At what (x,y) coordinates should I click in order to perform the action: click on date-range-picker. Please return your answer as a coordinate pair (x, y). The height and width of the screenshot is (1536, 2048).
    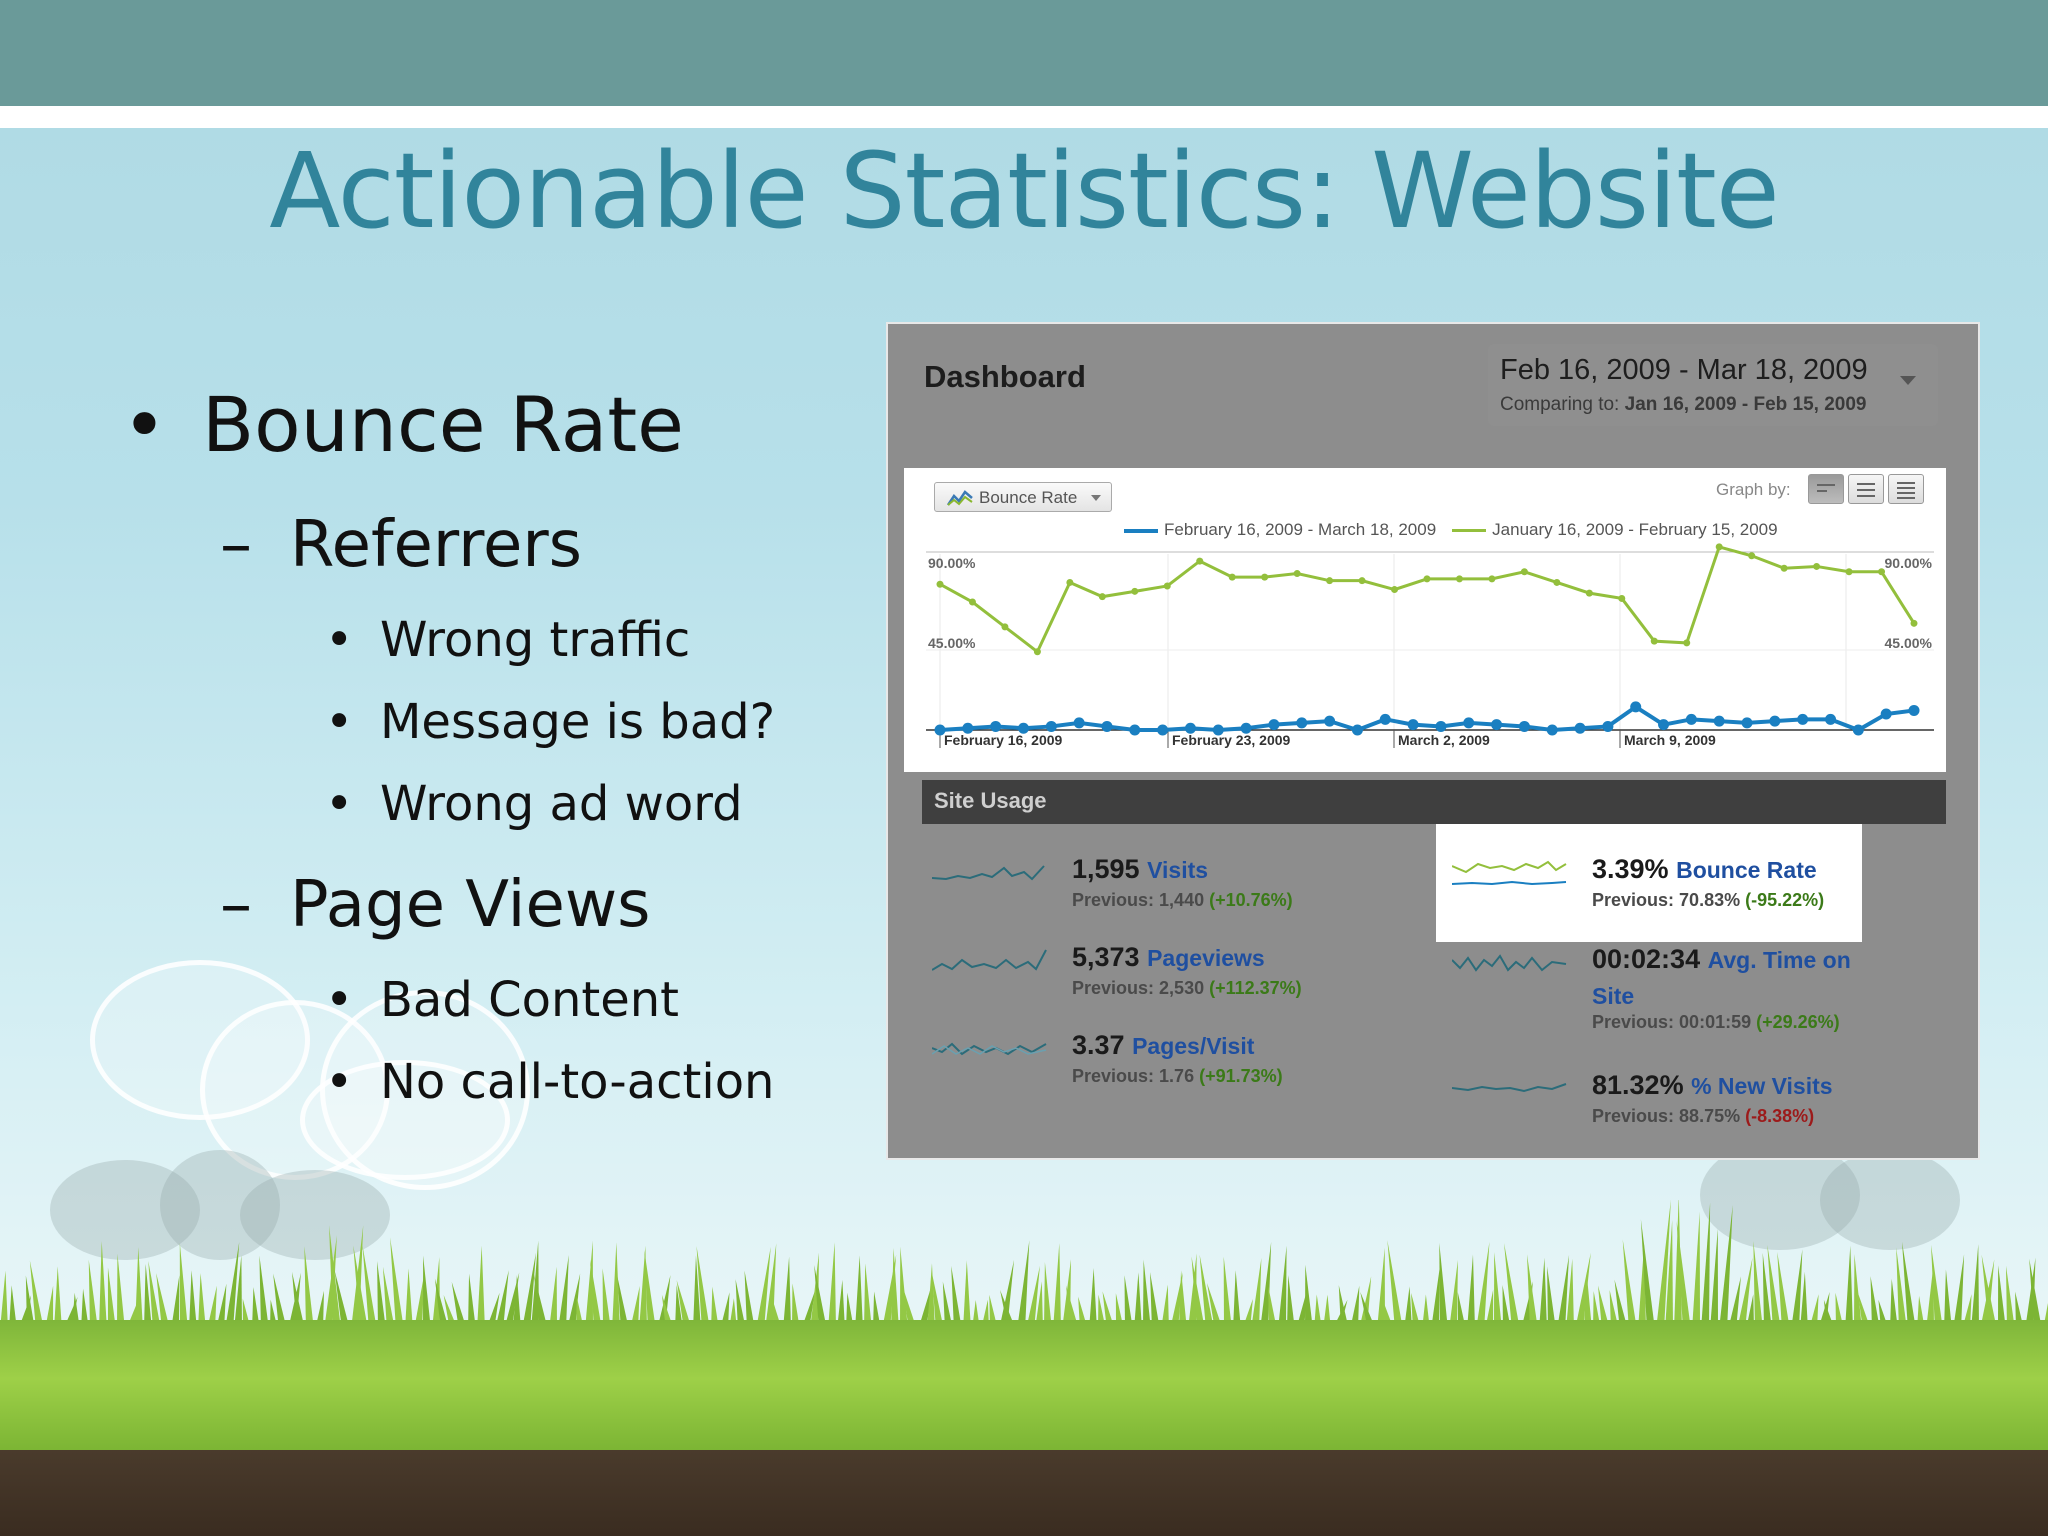
    Looking at the image, I should click on (1713, 385).